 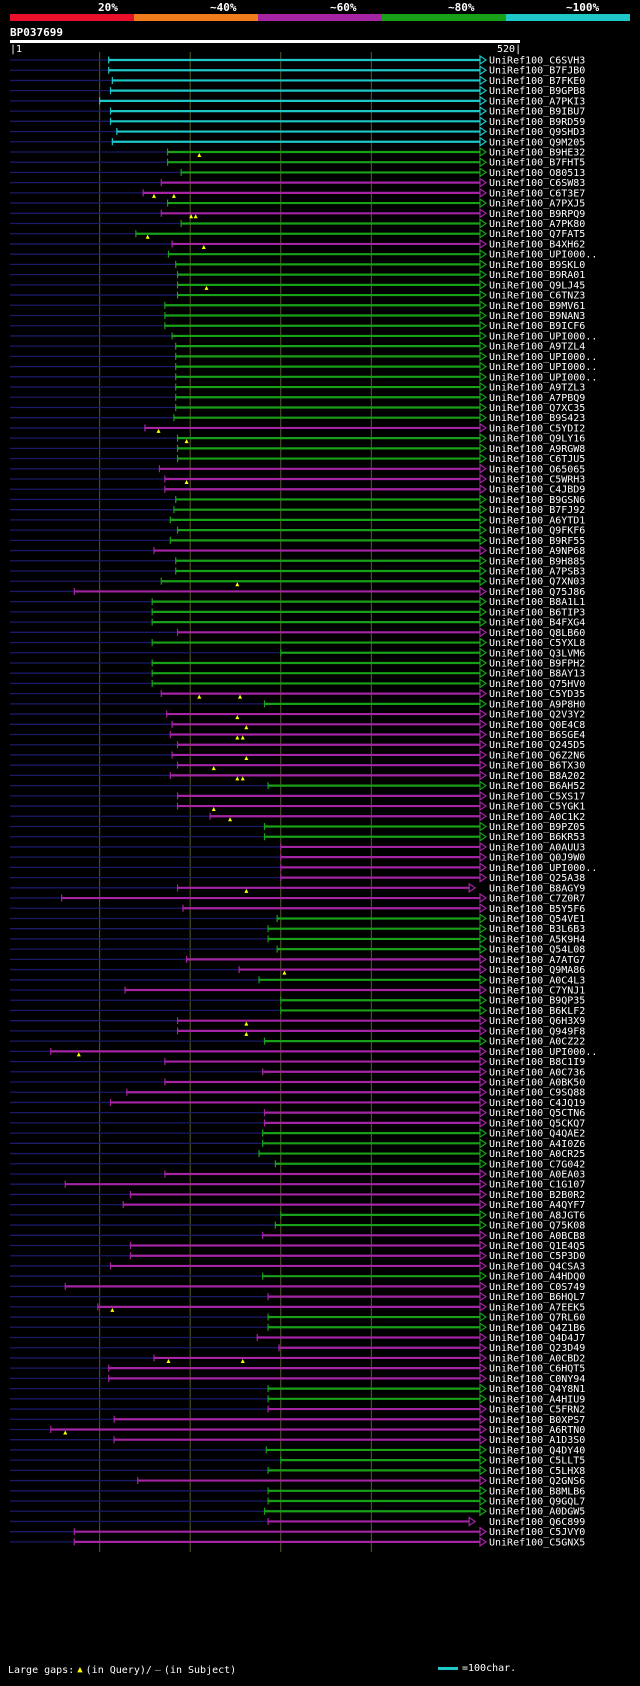 What do you see at coordinates (537, 1185) in the screenshot?
I see `hit-label: UniRef100_C1G107` at bounding box center [537, 1185].